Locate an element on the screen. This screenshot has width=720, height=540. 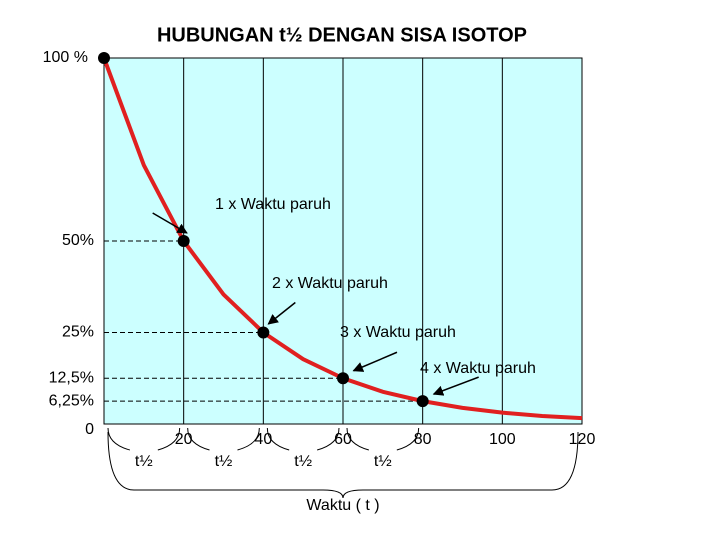
x-tick-label: 100 is located at coordinates (502, 439).